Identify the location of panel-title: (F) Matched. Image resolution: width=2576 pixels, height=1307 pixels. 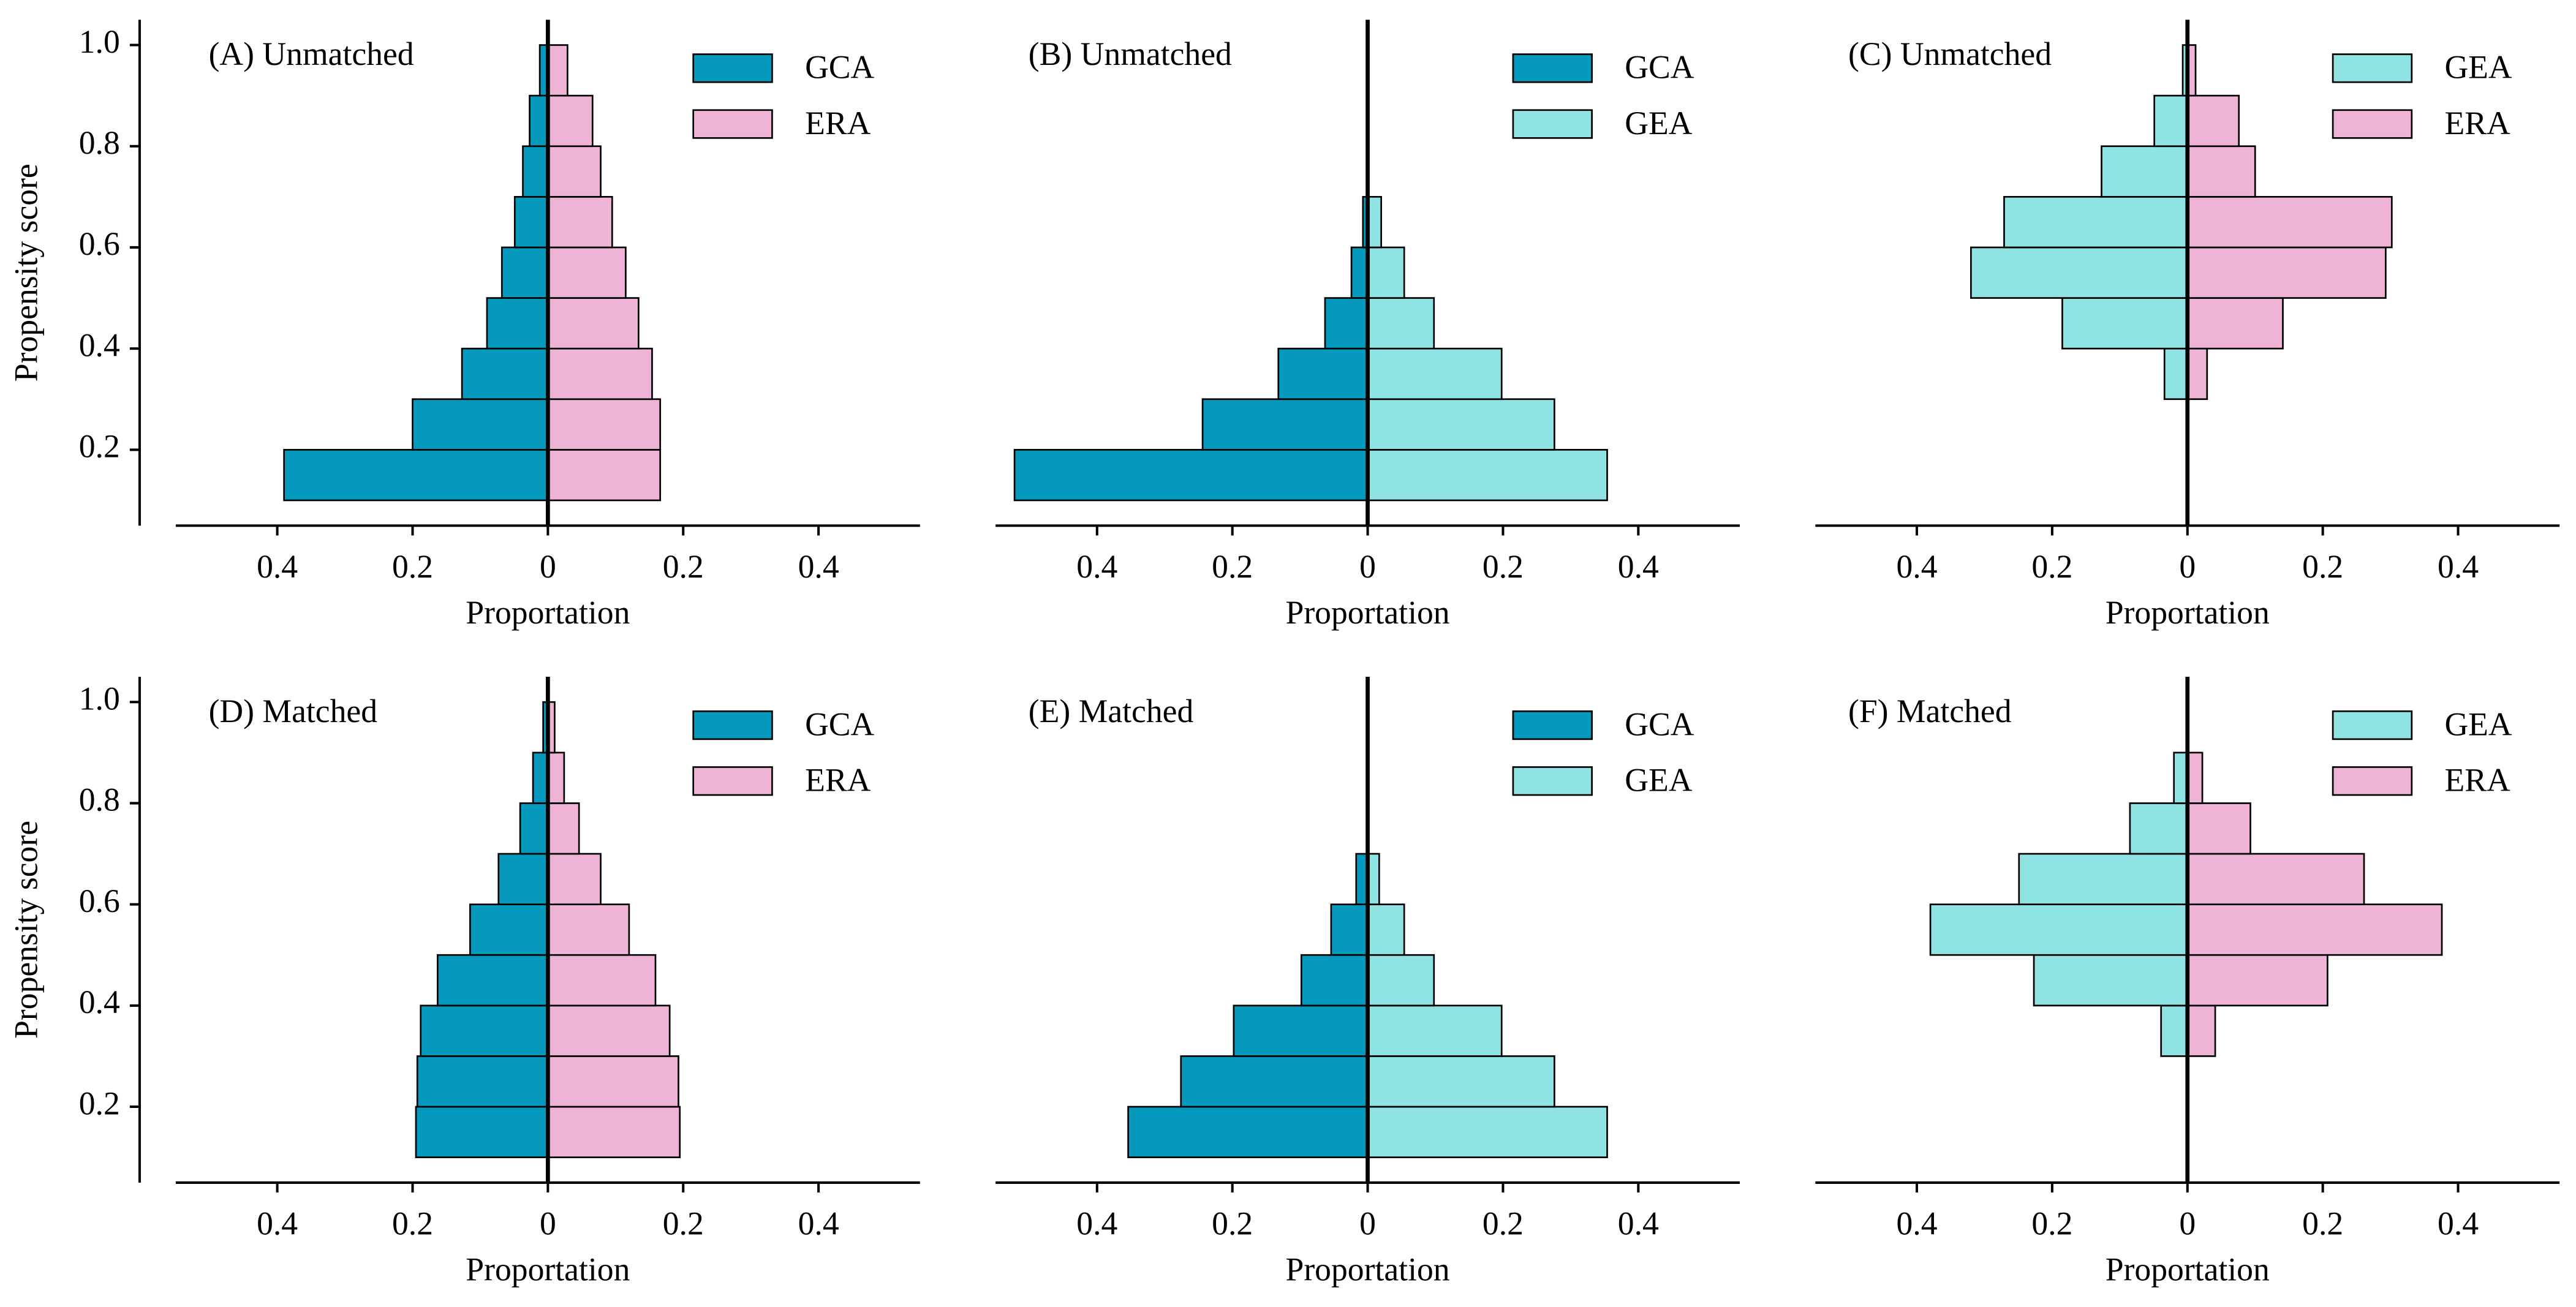
(1930, 711).